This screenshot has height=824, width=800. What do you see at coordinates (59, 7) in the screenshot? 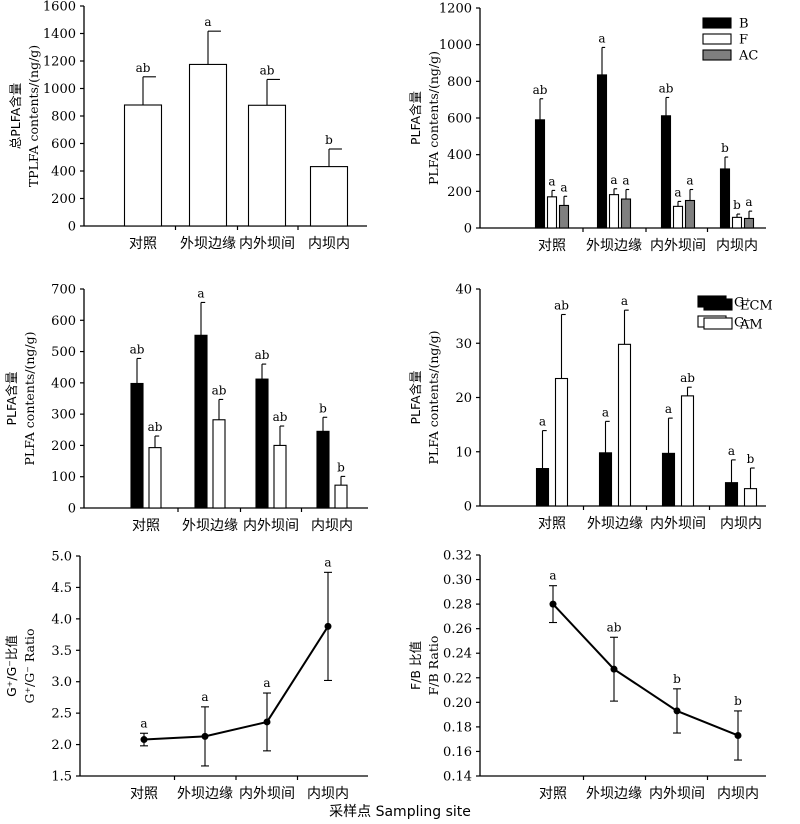
I see `y-tick-label: 1600` at bounding box center [59, 7].